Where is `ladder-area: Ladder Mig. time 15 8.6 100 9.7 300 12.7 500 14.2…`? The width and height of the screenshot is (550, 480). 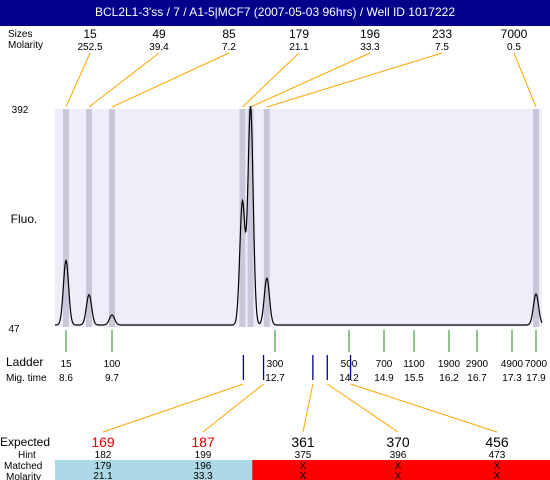 ladder-area: Ladder Mig. time 15 8.6 100 9.7 300 12.7 500 14.2… is located at coordinates (277, 357).